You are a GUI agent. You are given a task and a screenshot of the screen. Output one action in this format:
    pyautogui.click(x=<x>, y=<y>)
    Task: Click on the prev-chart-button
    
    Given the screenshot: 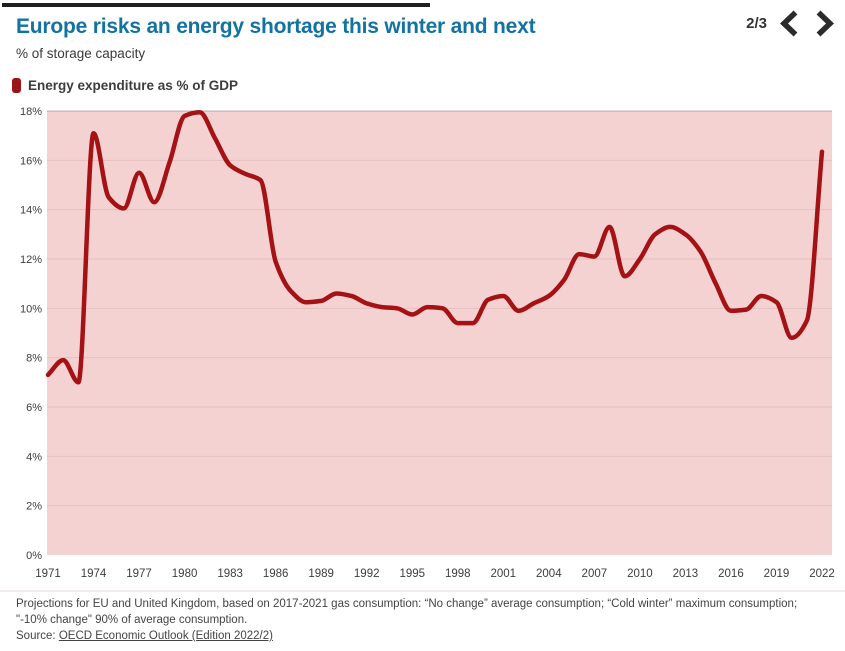 What is the action you would take?
    pyautogui.click(x=789, y=23)
    